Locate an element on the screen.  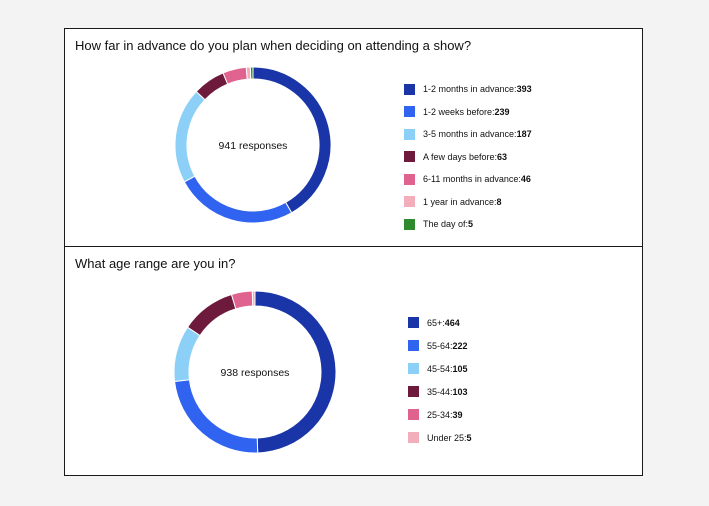
slice-6-11-months-in-advance is located at coordinates (235, 75).